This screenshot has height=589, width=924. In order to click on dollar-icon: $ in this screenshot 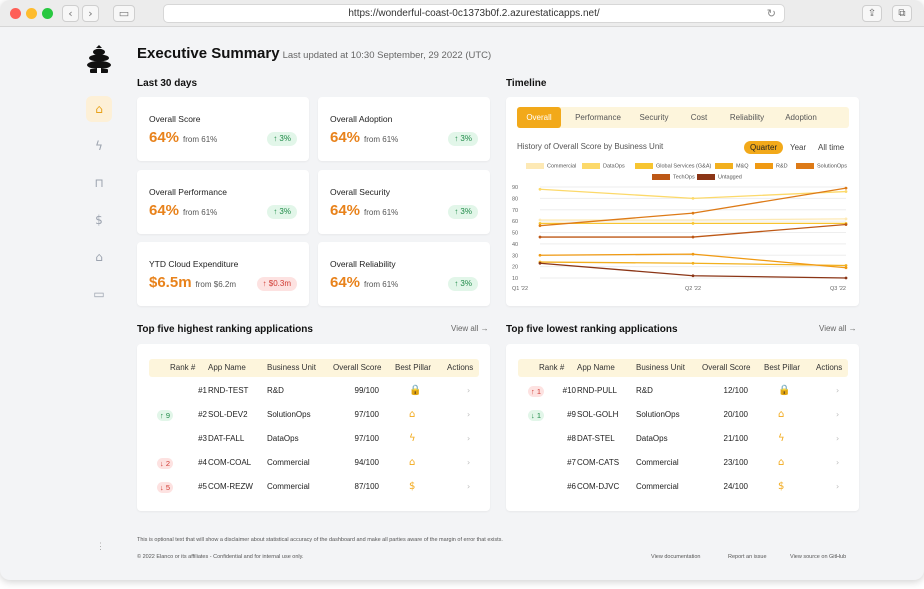, I will do `click(781, 486)`.